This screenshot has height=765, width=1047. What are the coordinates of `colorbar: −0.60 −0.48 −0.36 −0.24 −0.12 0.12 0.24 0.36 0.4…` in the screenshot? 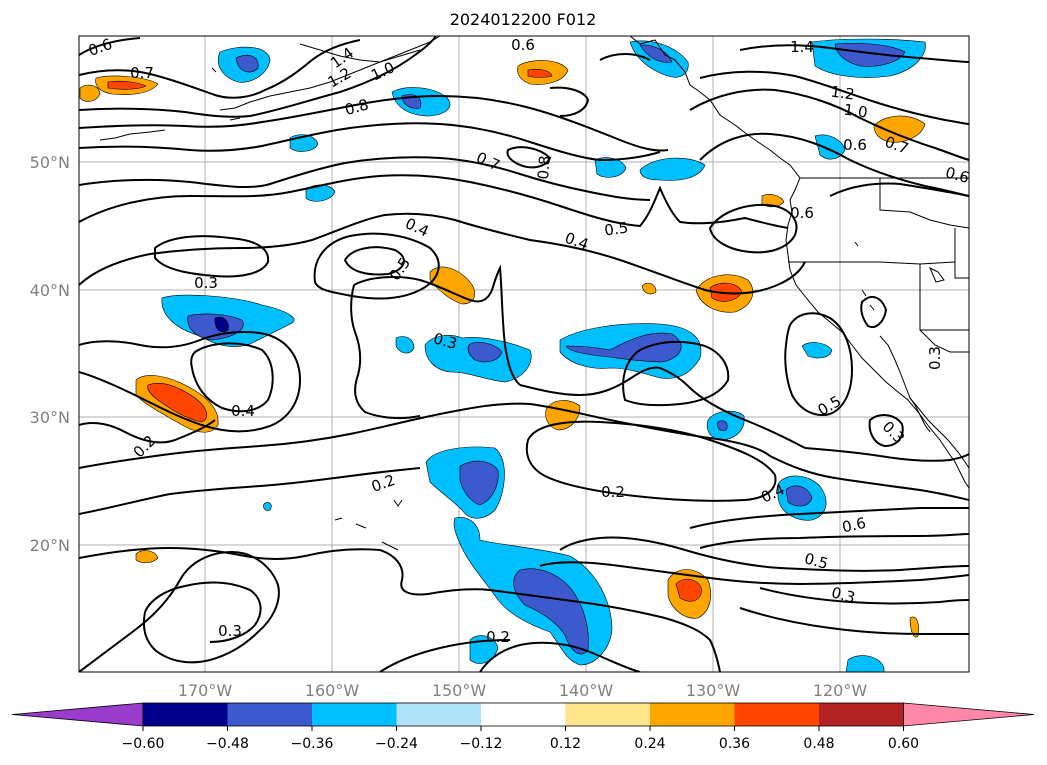 It's located at (523, 727).